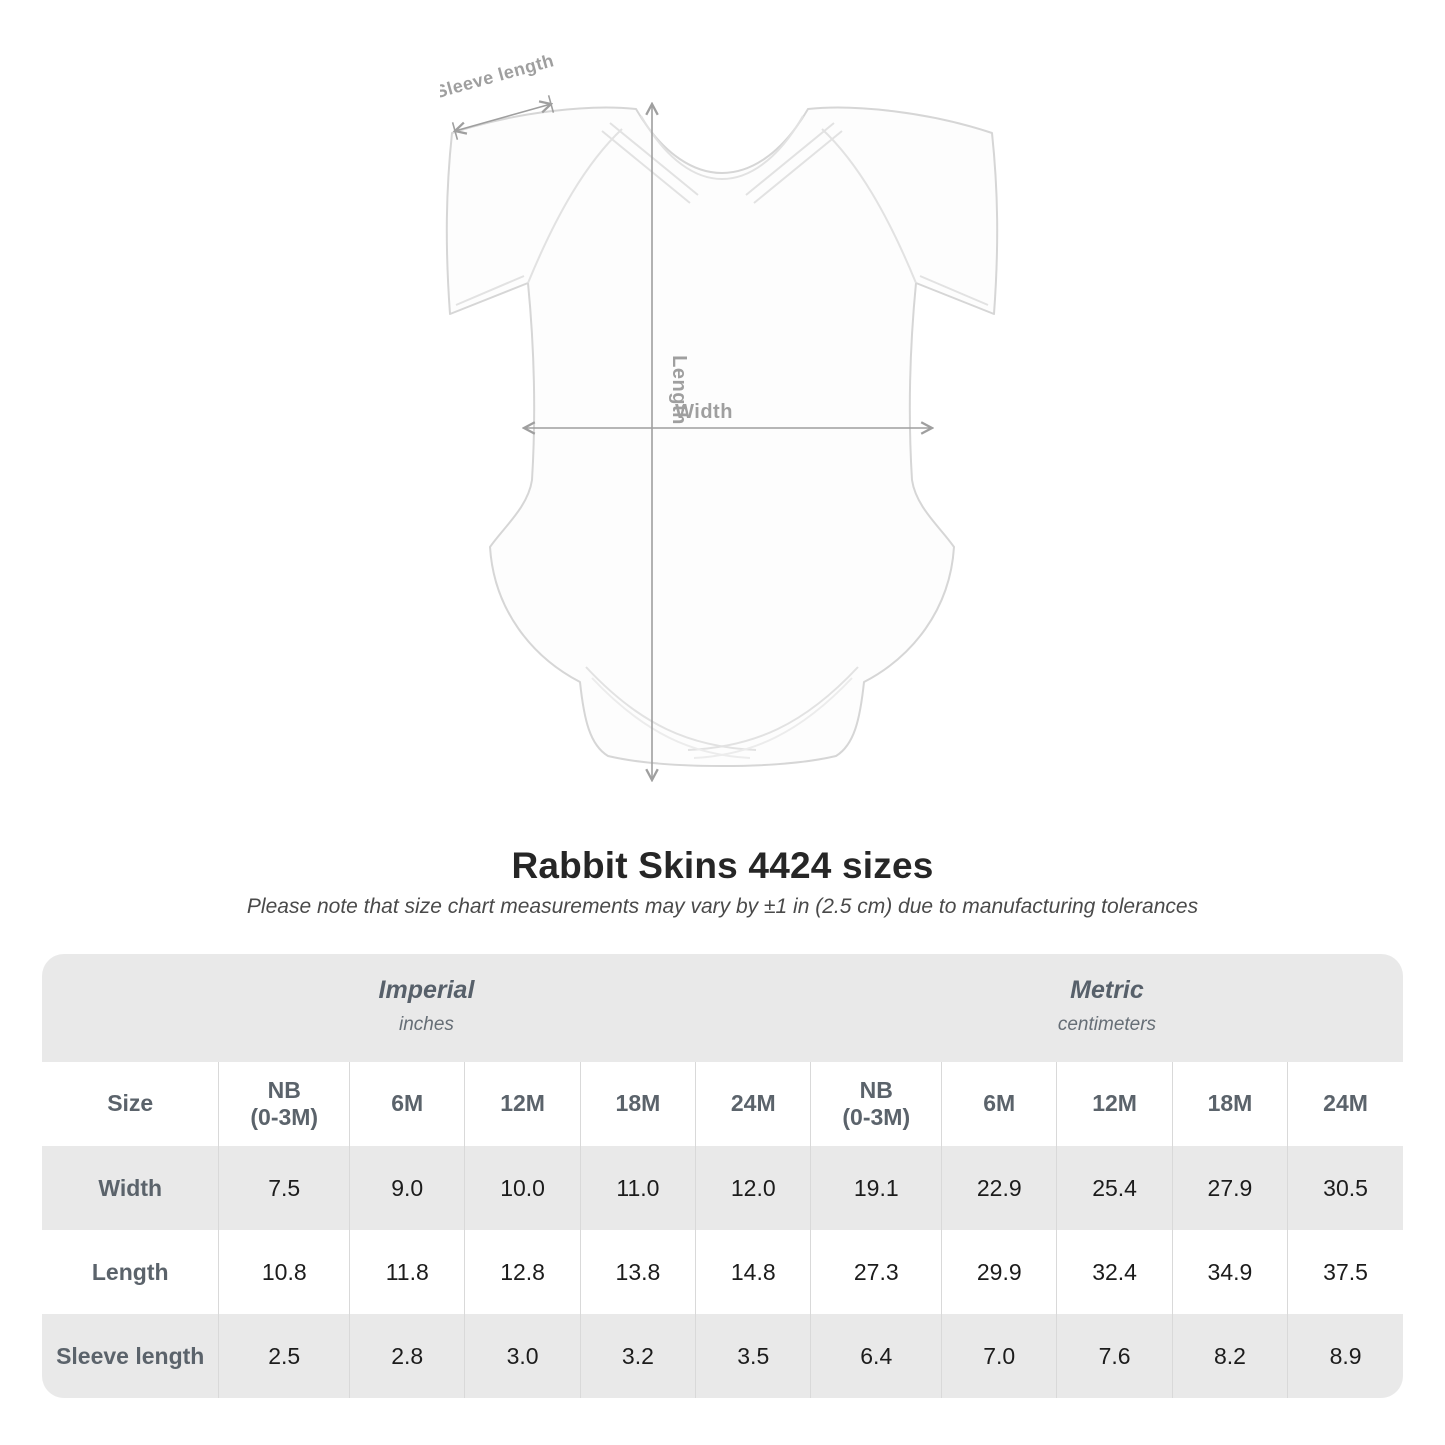 The width and height of the screenshot is (1445, 1445). What do you see at coordinates (1107, 1024) in the screenshot?
I see `metric-unit: centimeters` at bounding box center [1107, 1024].